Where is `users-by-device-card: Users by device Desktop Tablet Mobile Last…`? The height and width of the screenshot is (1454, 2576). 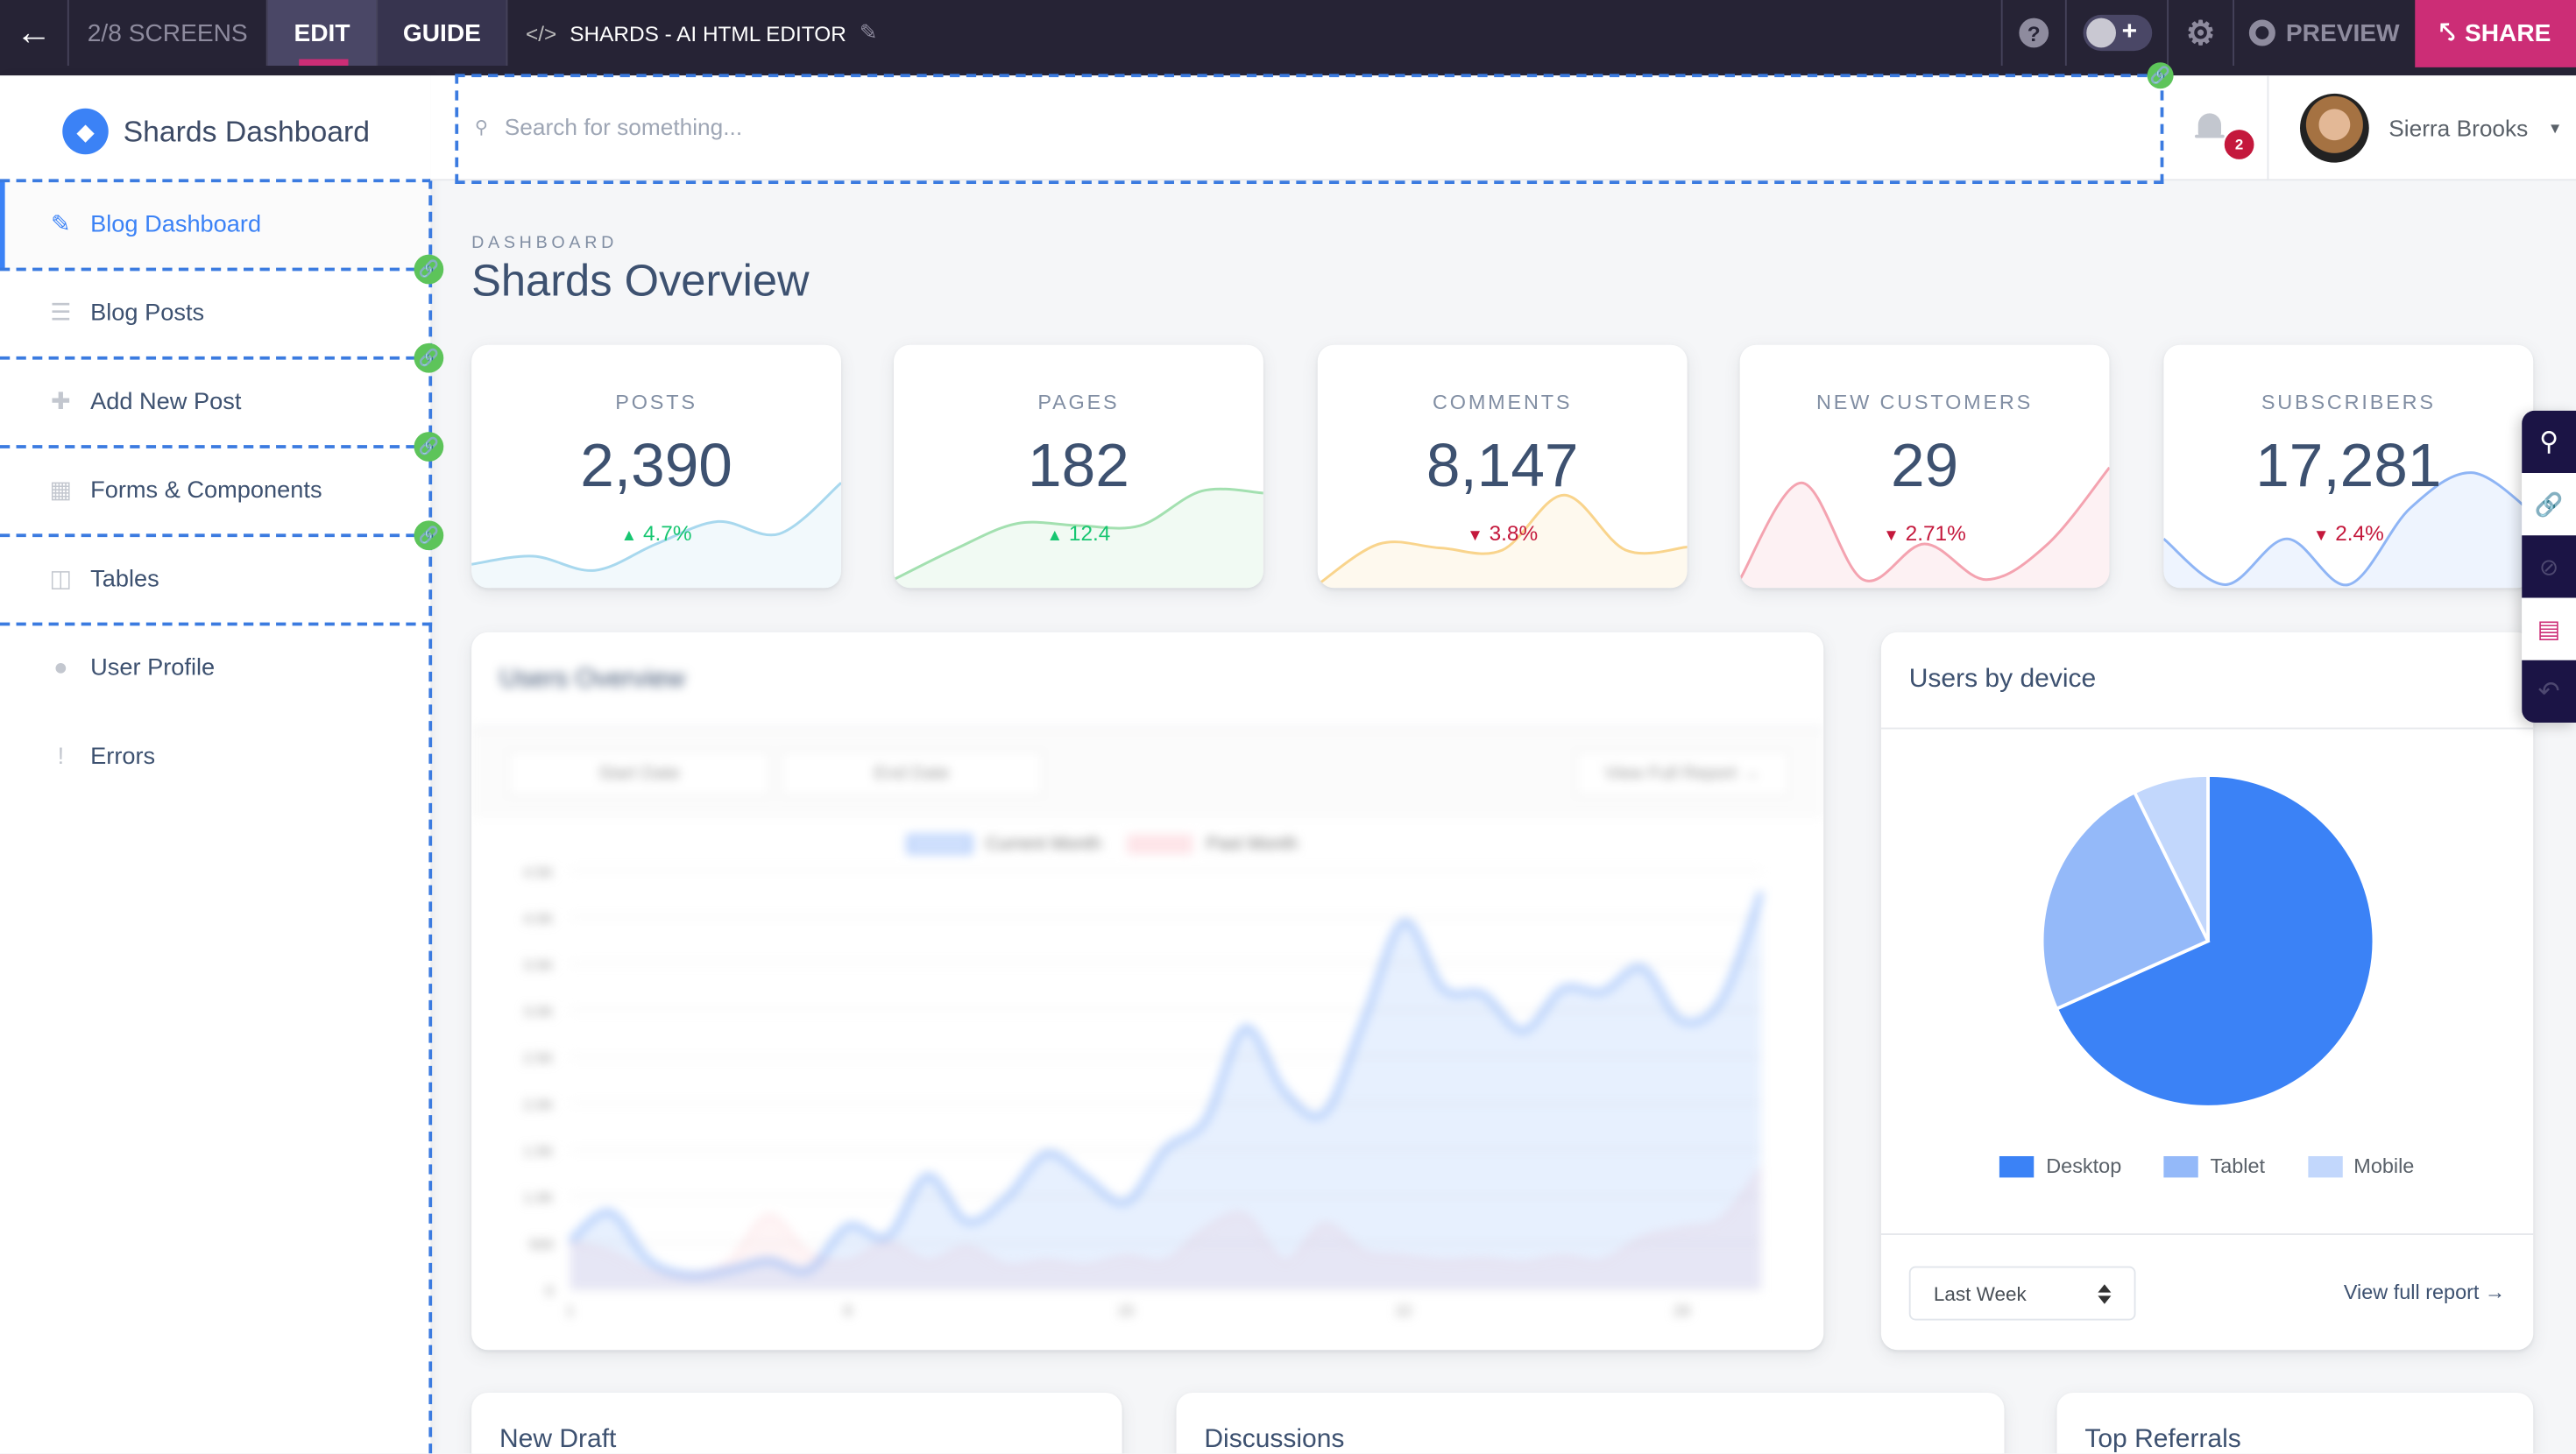
users-by-device-card: Users by device Desktop Tablet Mobile Last… is located at coordinates (2207, 991).